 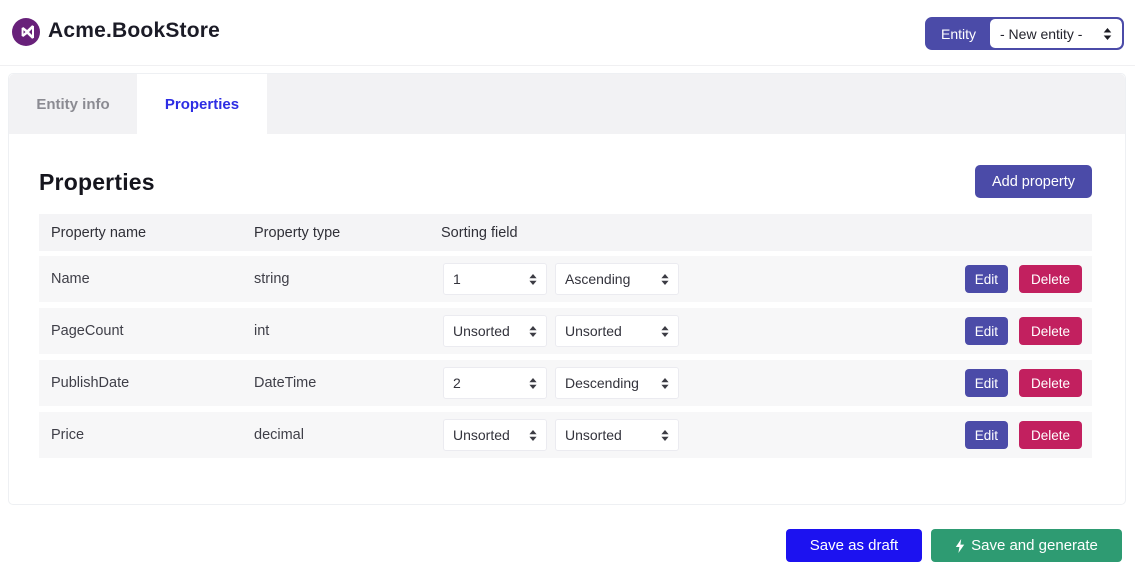 What do you see at coordinates (495, 383) in the screenshot?
I see `sort-index-select: 2` at bounding box center [495, 383].